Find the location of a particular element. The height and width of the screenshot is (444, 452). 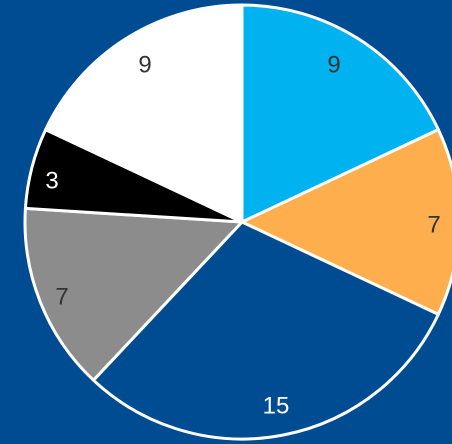

pie-slice-label-5: 9 is located at coordinates (144, 64).